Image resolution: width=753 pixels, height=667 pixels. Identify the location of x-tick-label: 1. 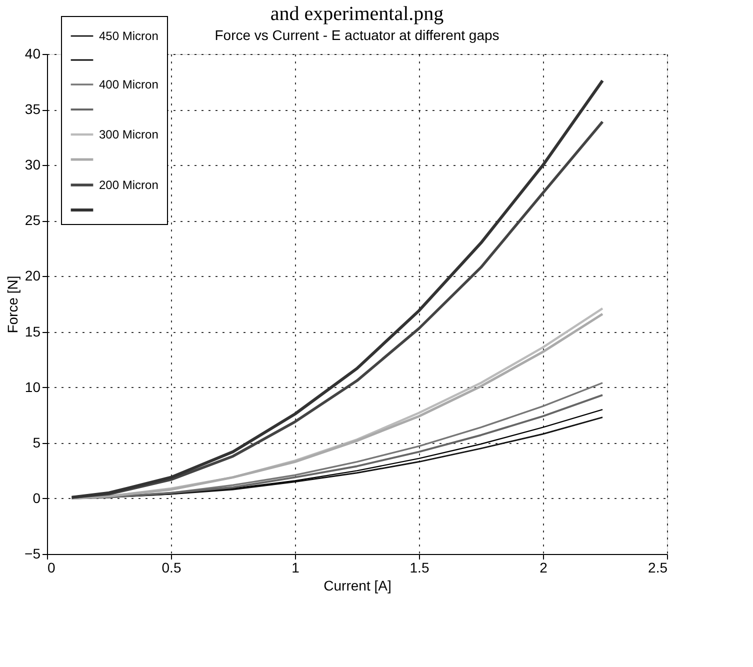
(296, 568).